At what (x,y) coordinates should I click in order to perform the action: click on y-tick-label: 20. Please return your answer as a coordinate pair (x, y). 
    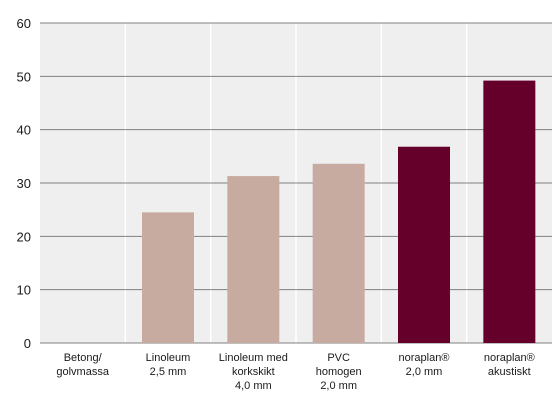
    Looking at the image, I should click on (24, 236).